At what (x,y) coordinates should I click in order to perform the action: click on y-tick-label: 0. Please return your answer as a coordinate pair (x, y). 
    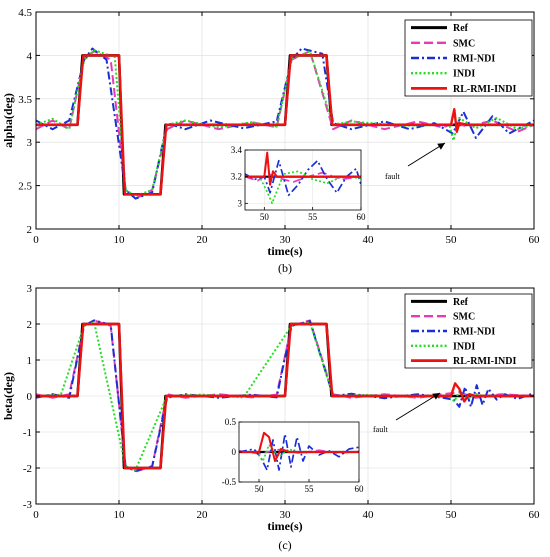
    Looking at the image, I should click on (30, 397).